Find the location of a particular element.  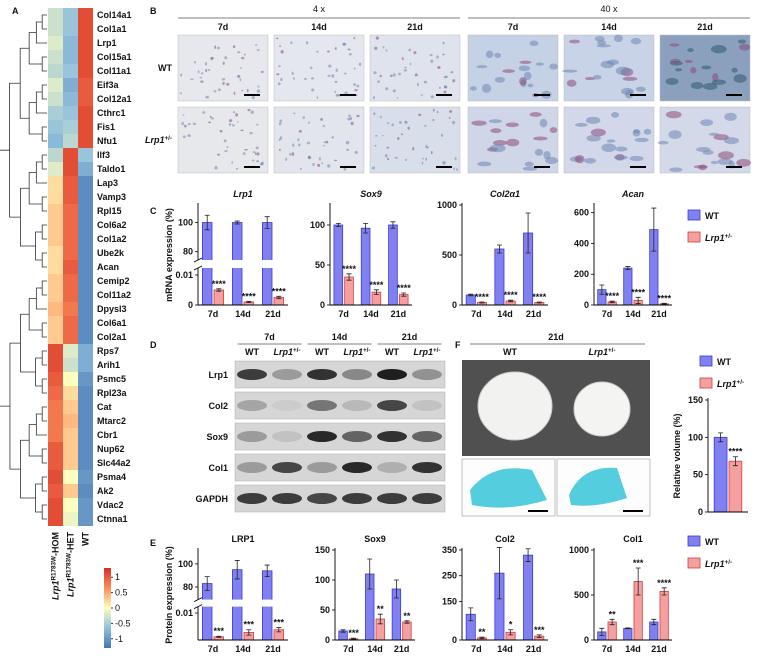

micrograph is located at coordinates (223, 140).